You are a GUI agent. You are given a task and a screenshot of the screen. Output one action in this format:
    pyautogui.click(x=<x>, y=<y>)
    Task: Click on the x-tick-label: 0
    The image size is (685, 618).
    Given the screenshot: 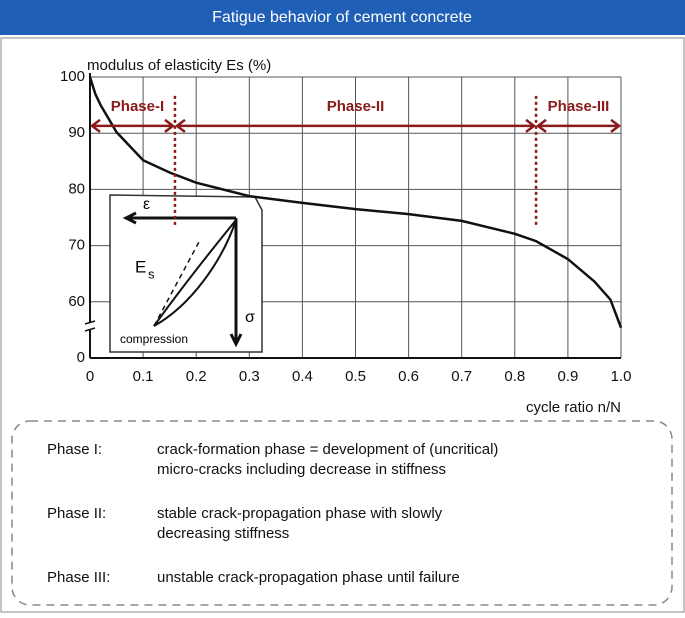 What is the action you would take?
    pyautogui.click(x=90, y=376)
    